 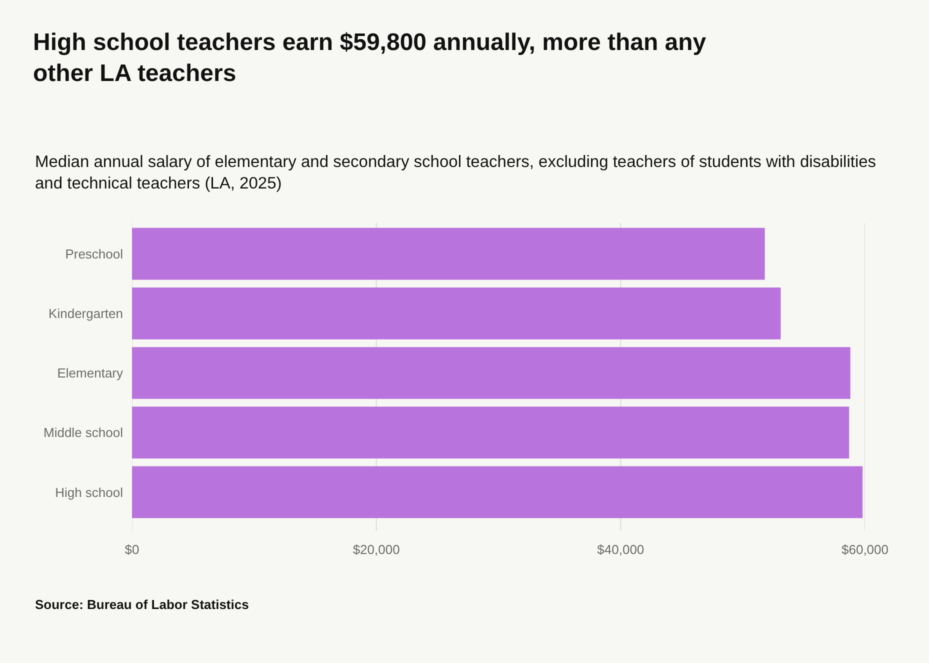 I want to click on x-tick-label: $0, so click(x=132, y=549).